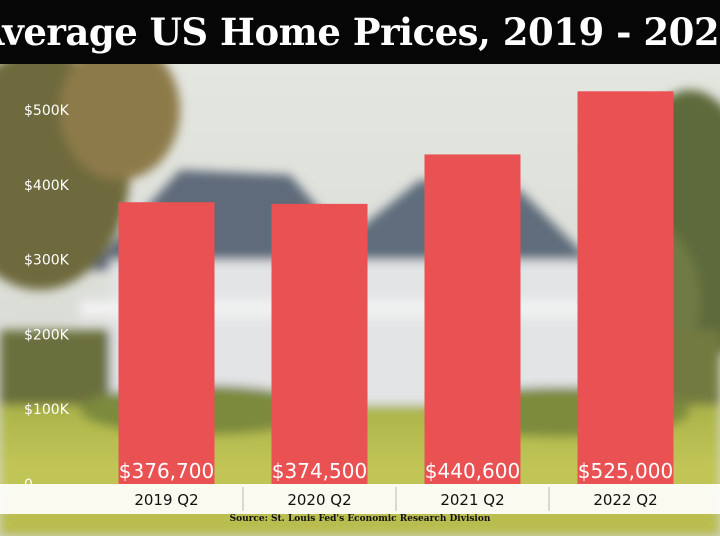 This screenshot has width=720, height=536. Describe the element at coordinates (47, 335) in the screenshot. I see `y-tick-label: $200K` at that location.